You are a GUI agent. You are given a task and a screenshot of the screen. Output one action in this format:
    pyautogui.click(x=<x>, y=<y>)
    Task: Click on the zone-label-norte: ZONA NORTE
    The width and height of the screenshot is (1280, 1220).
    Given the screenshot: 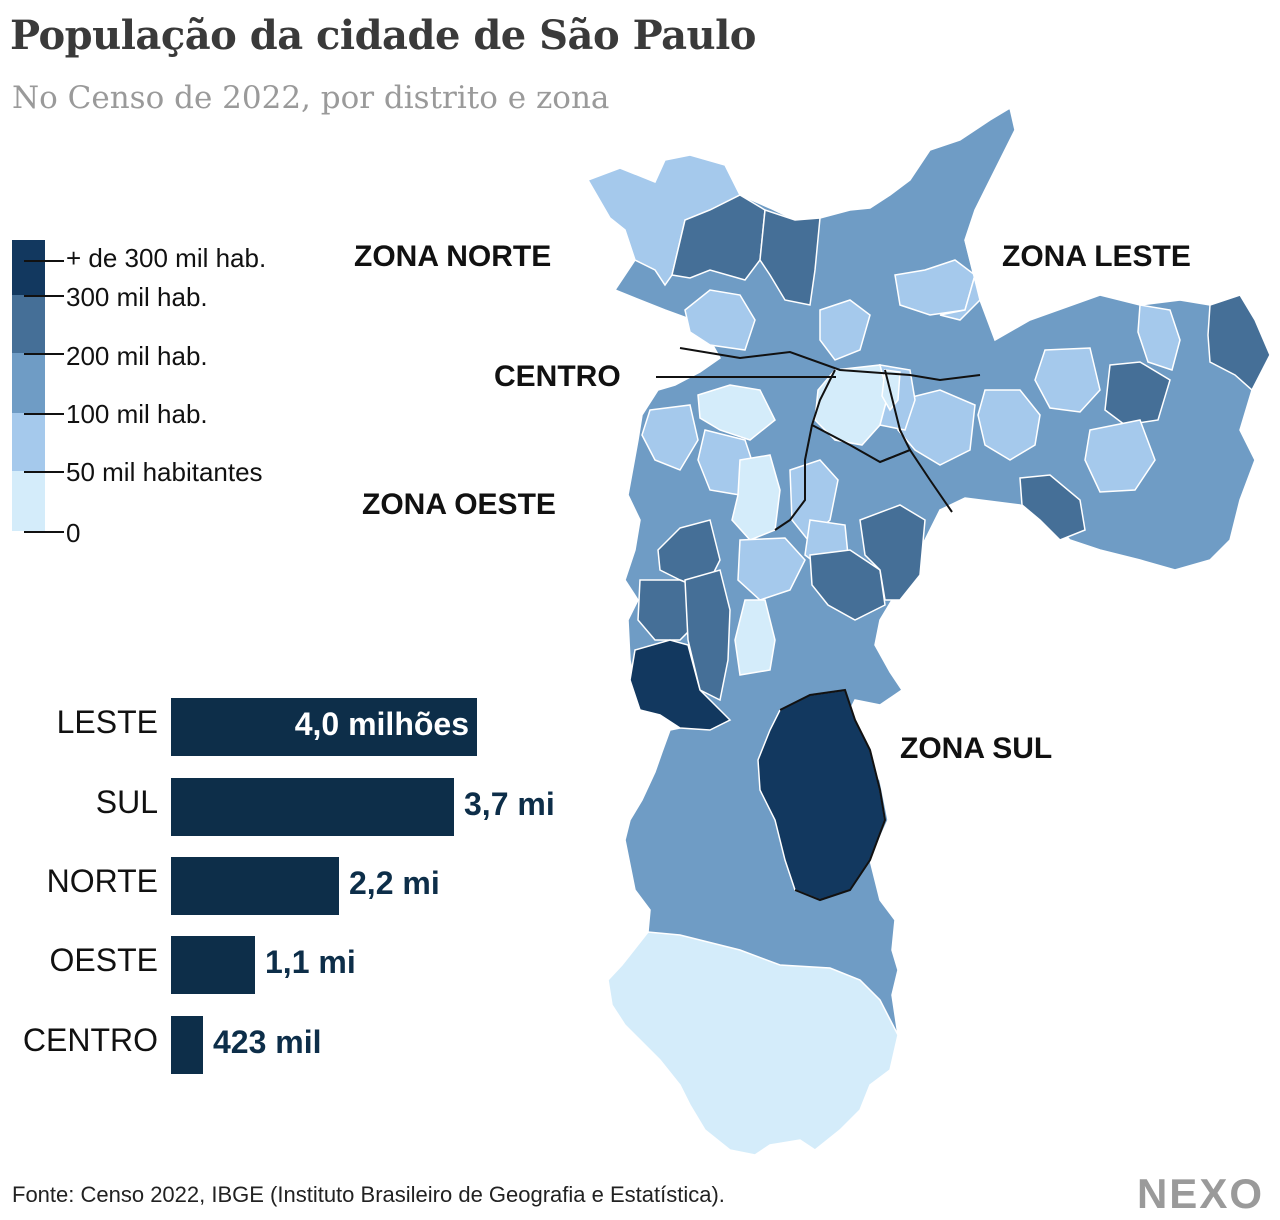 What is the action you would take?
    pyautogui.click(x=453, y=256)
    